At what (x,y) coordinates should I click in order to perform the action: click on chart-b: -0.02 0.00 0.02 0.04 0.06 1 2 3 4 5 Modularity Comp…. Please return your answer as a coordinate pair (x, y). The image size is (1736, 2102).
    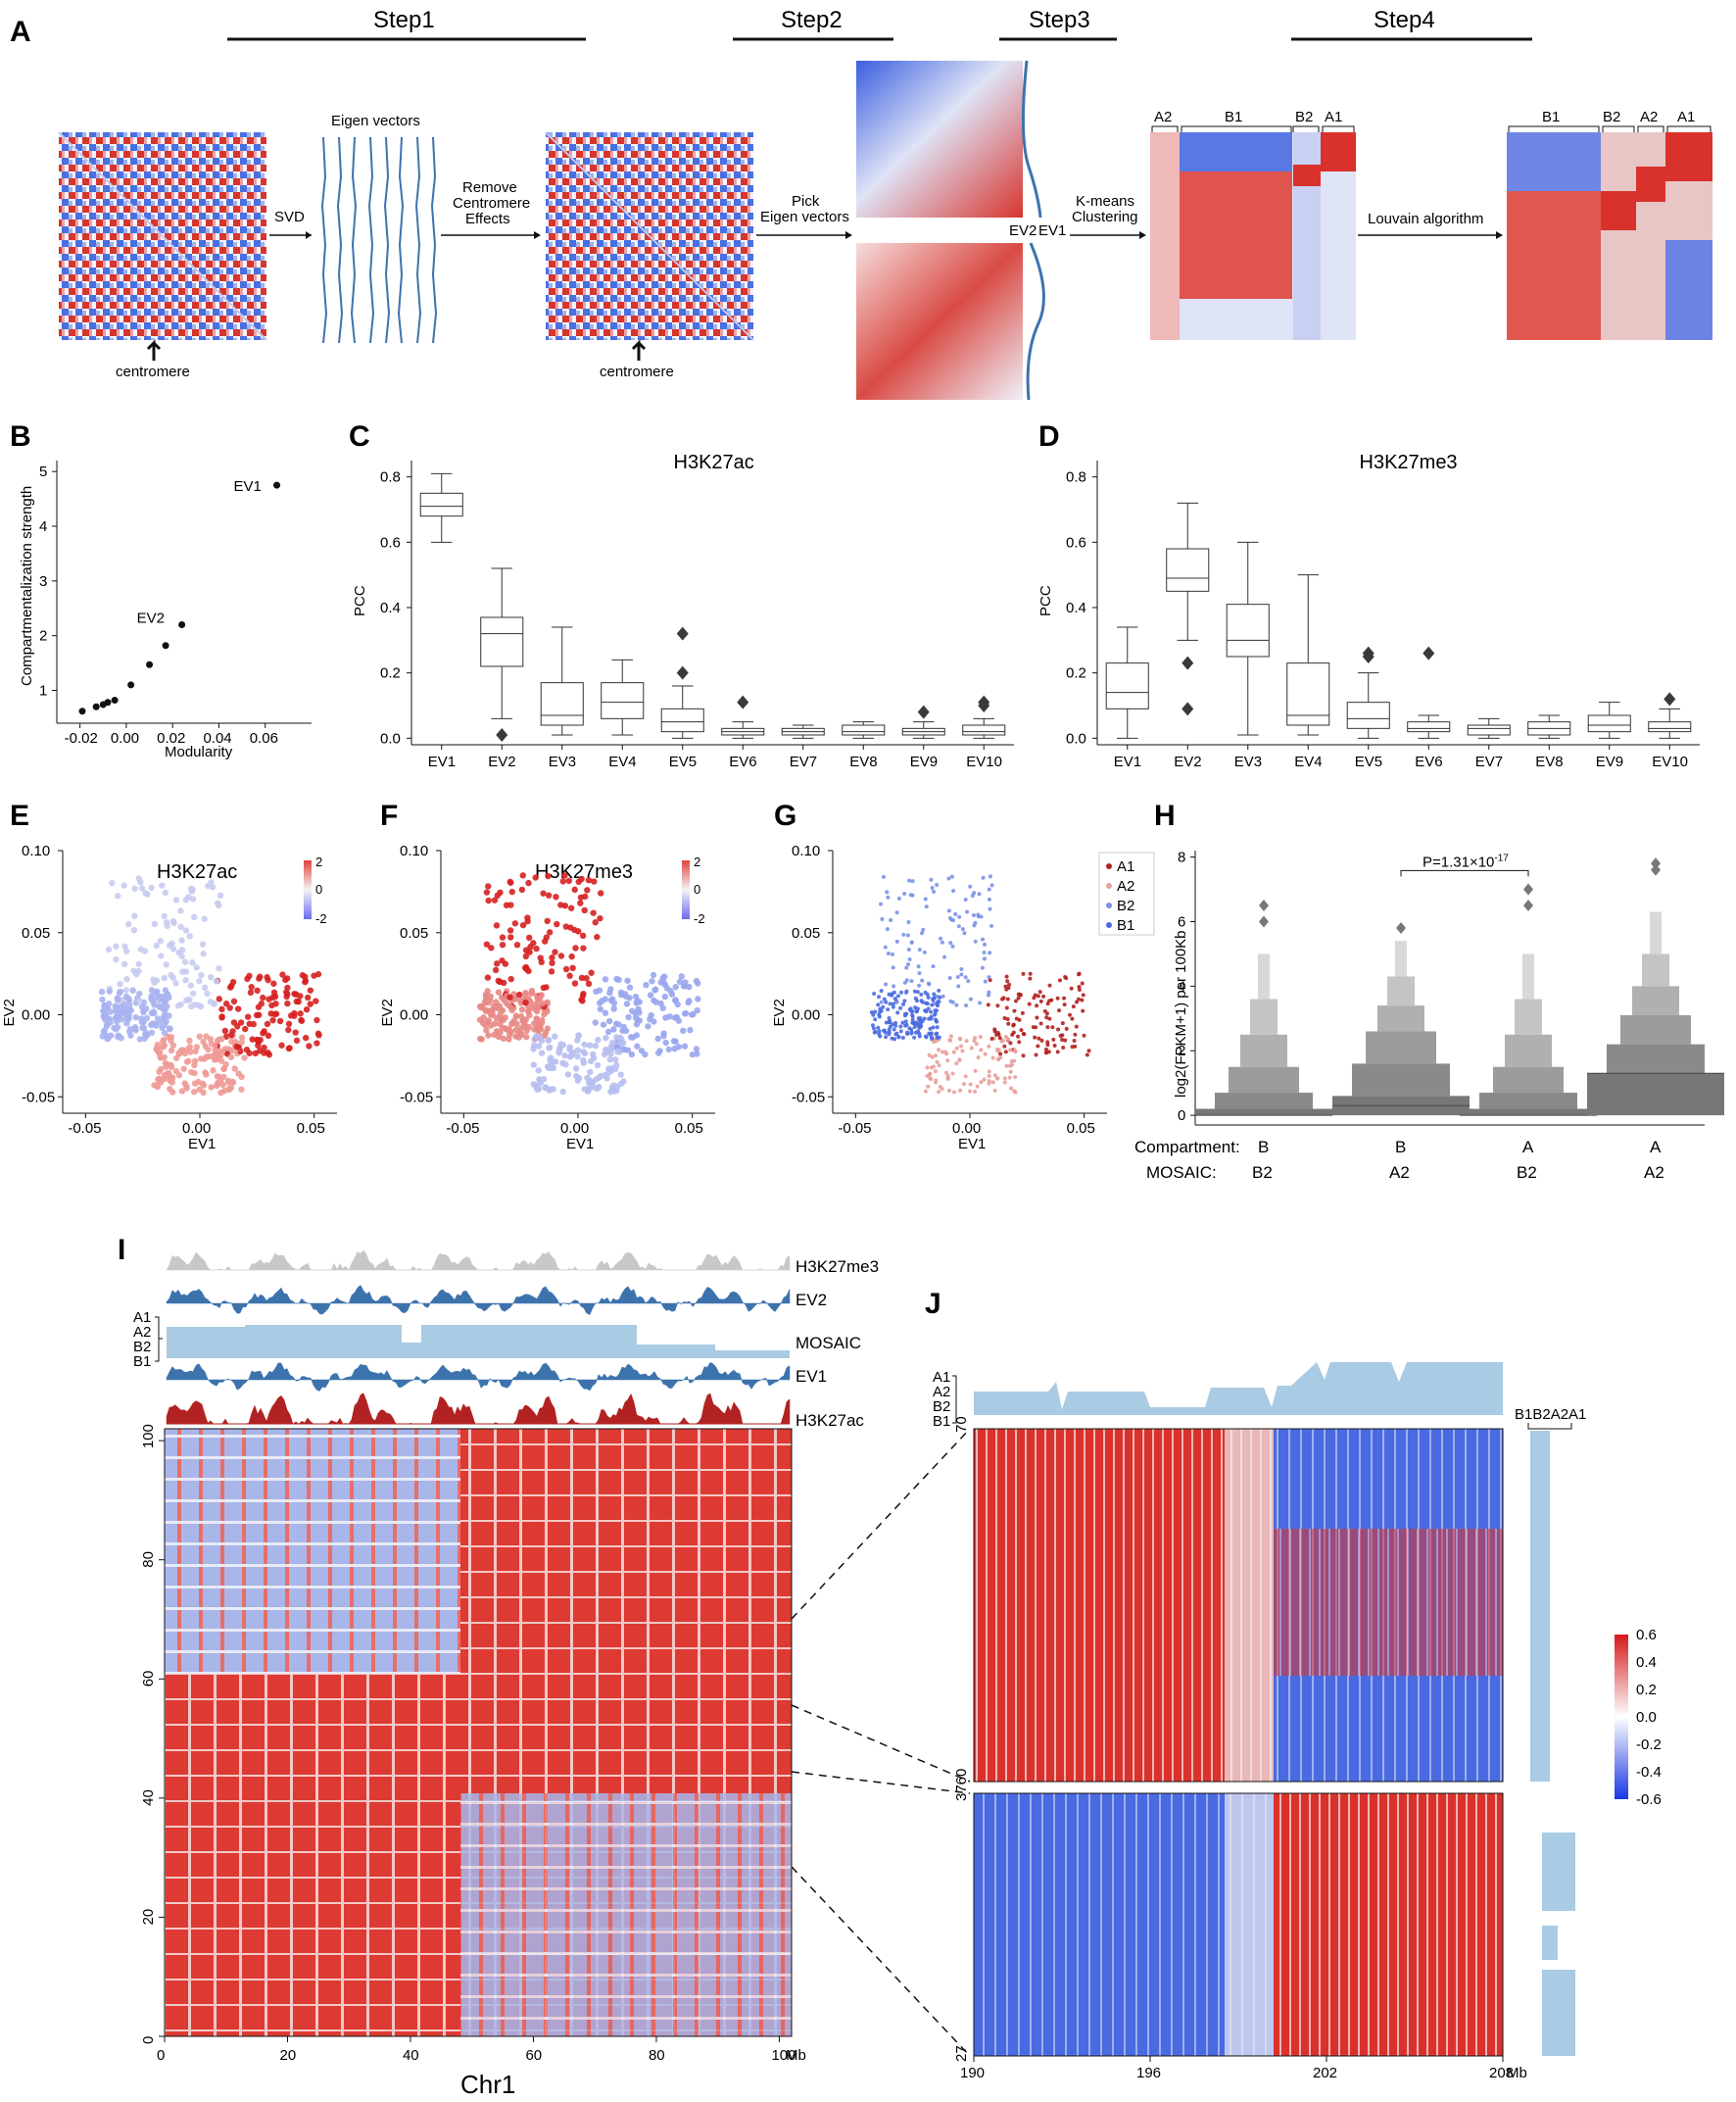
    Looking at the image, I should click on (165, 610).